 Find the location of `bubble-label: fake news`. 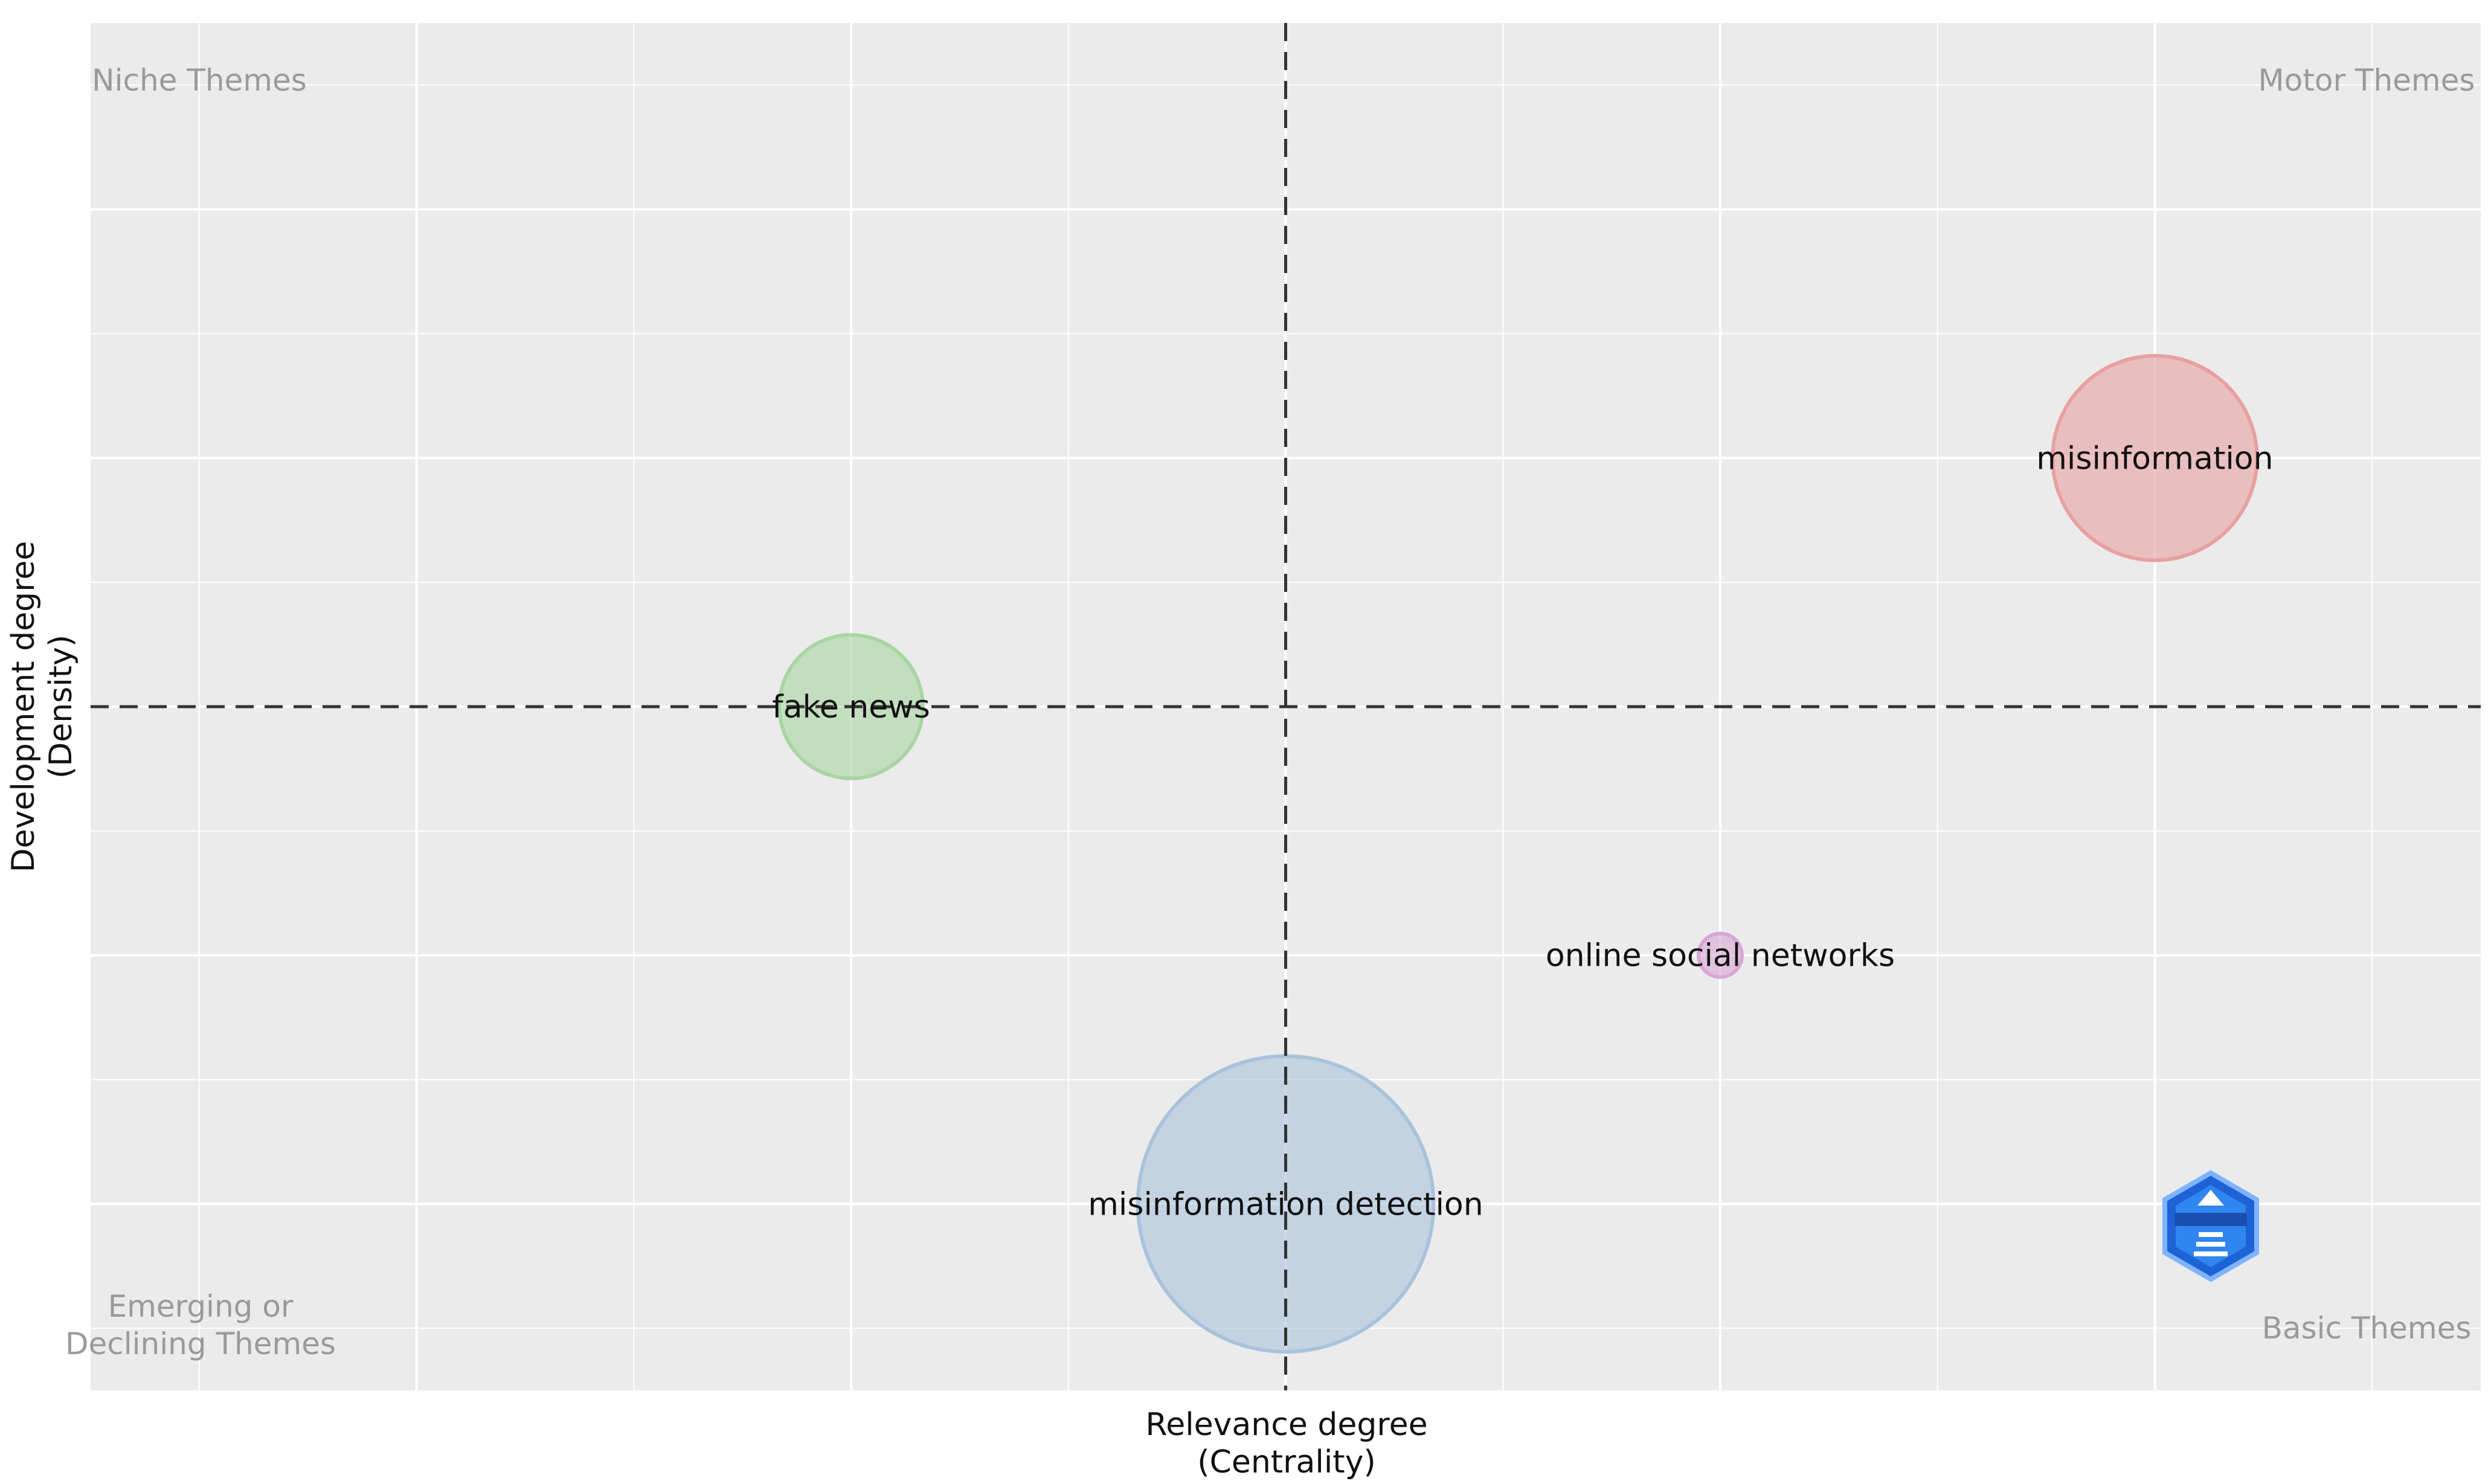

bubble-label: fake news is located at coordinates (851, 707).